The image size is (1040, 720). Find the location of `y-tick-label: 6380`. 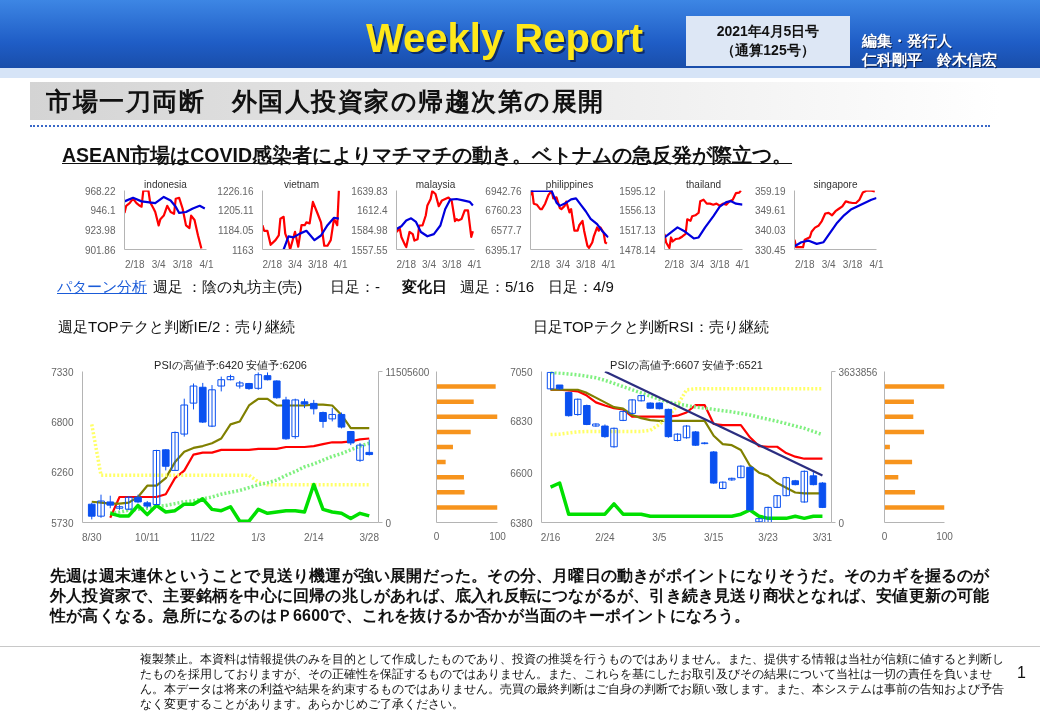

y-tick-label: 6380 is located at coordinates (521, 523).